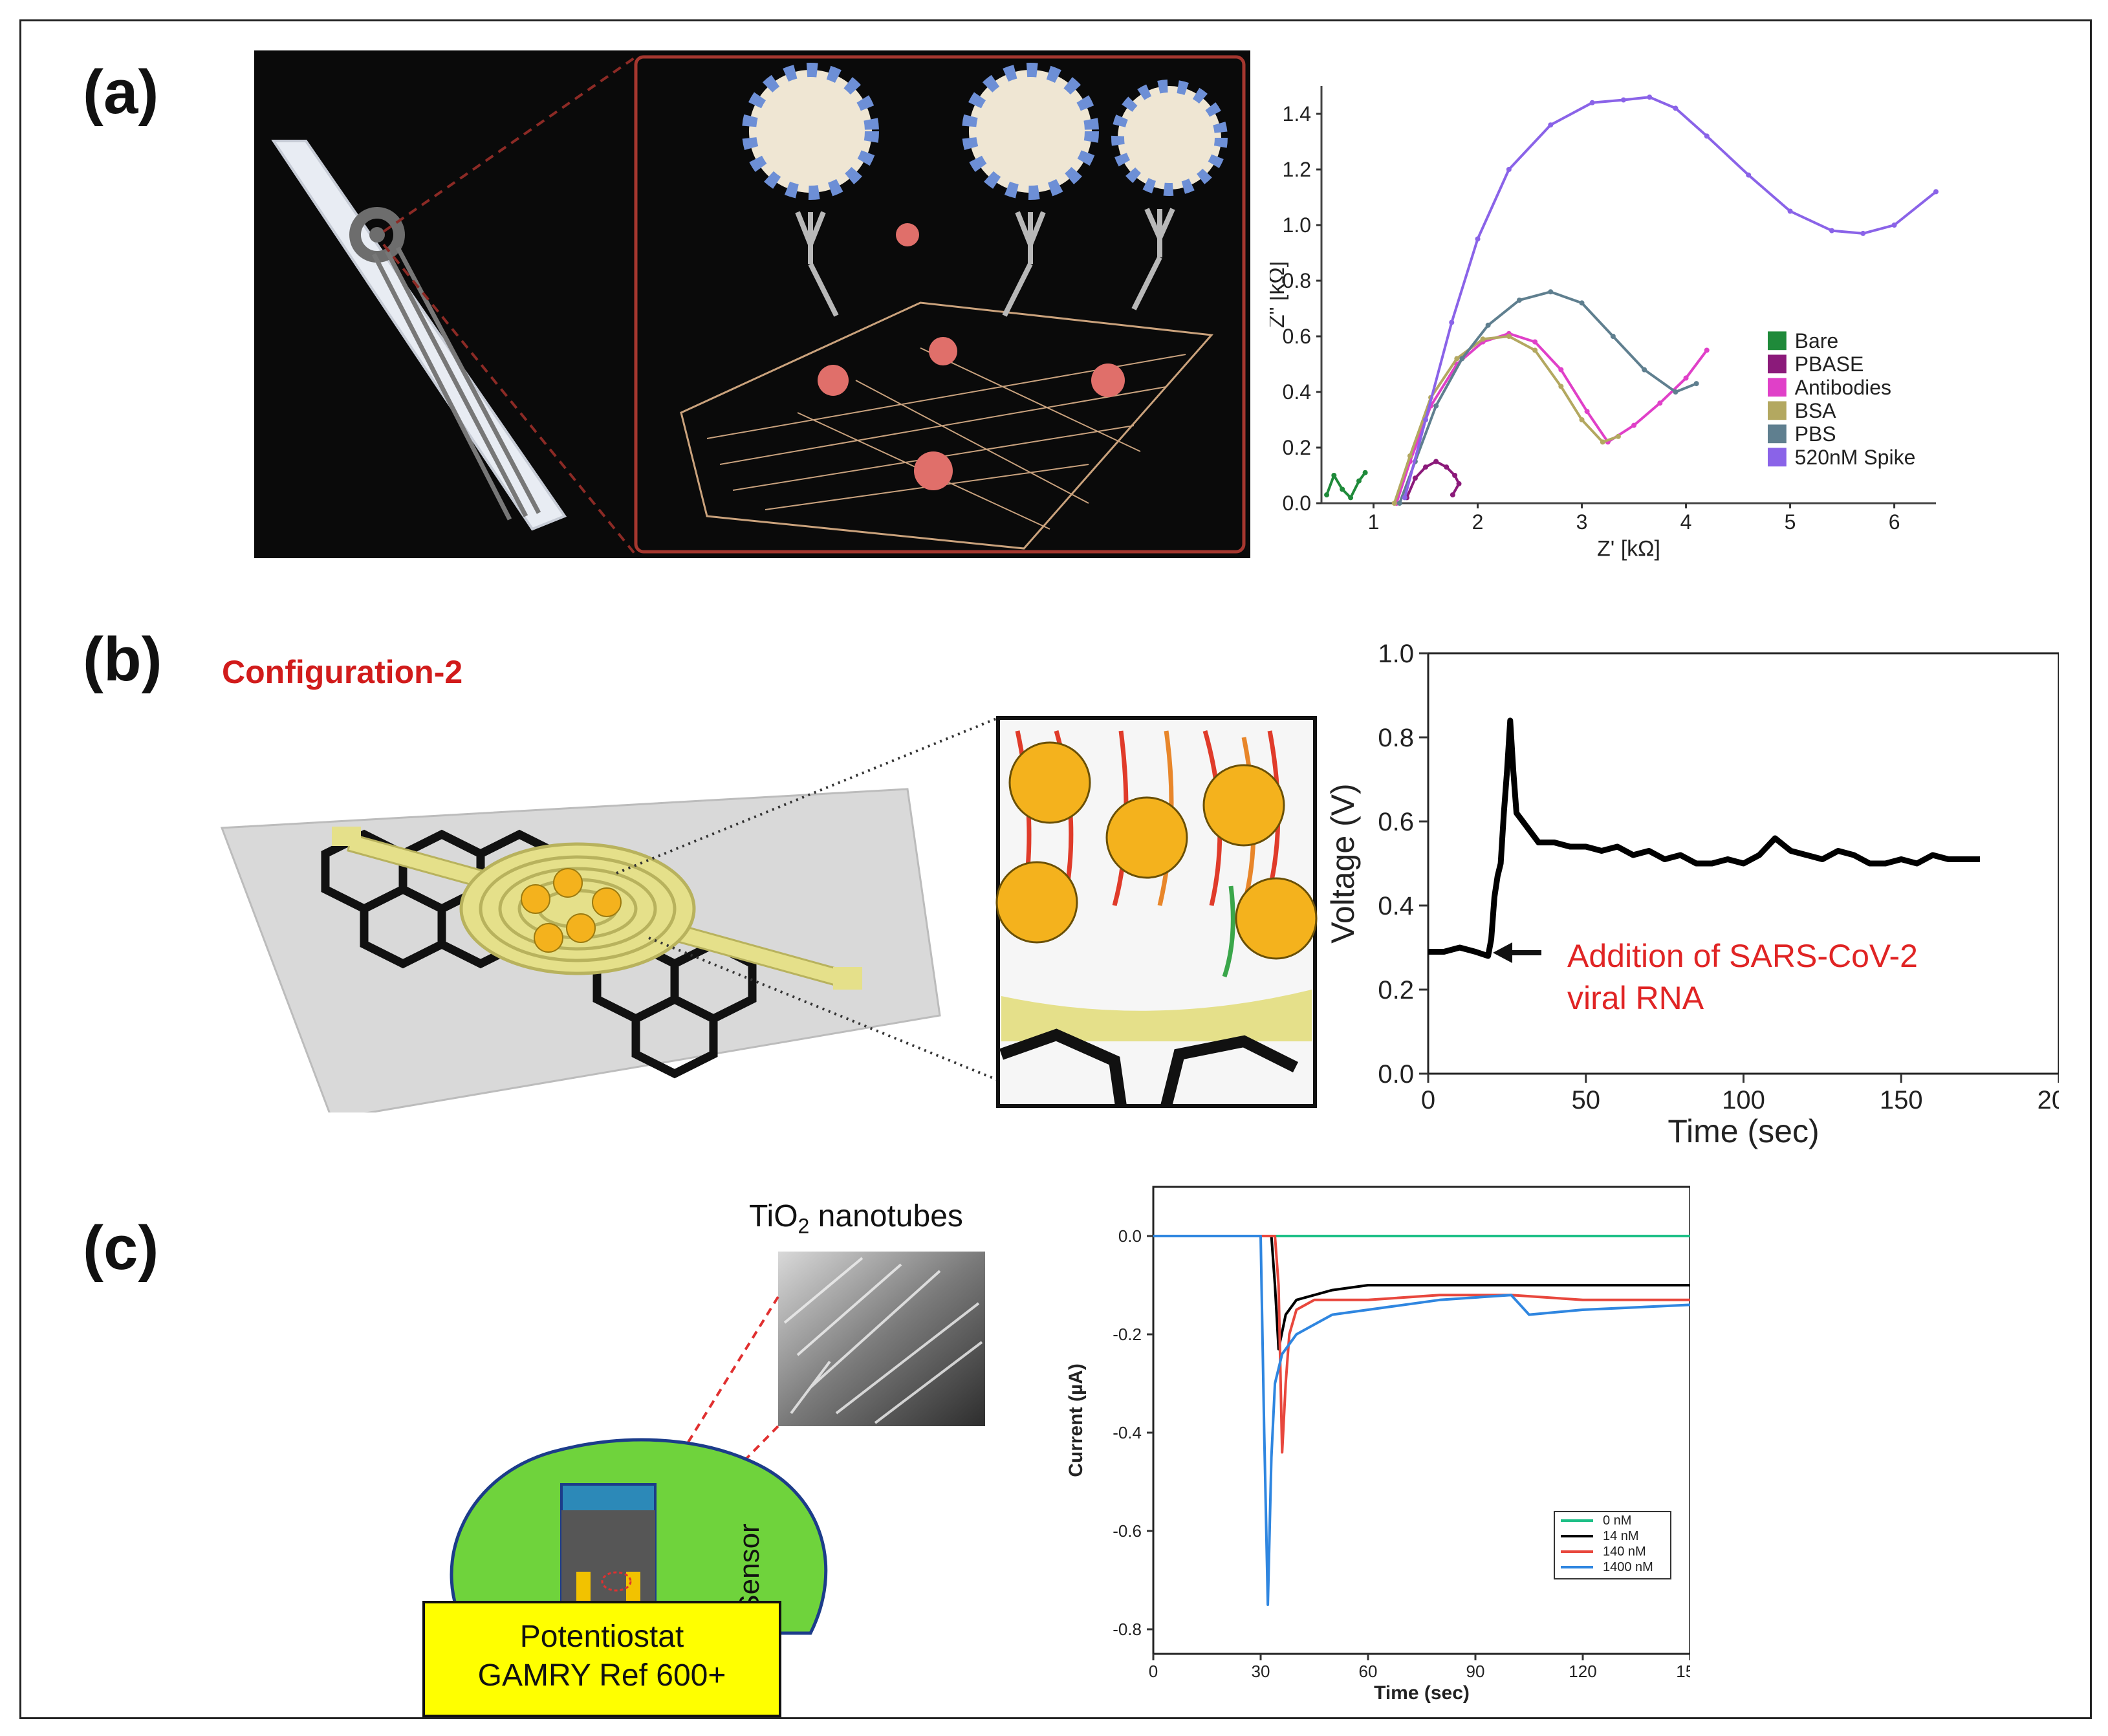 The width and height of the screenshot is (2108, 1736). I want to click on annotation-line-1: Addition of SARS-CoV-2, so click(1742, 956).